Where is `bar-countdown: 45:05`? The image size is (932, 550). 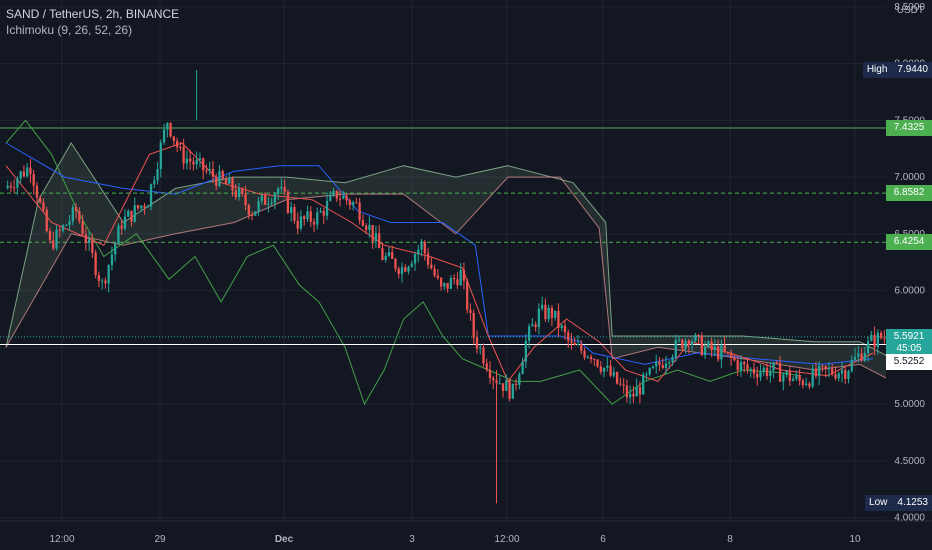
bar-countdown: 45:05 is located at coordinates (909, 348).